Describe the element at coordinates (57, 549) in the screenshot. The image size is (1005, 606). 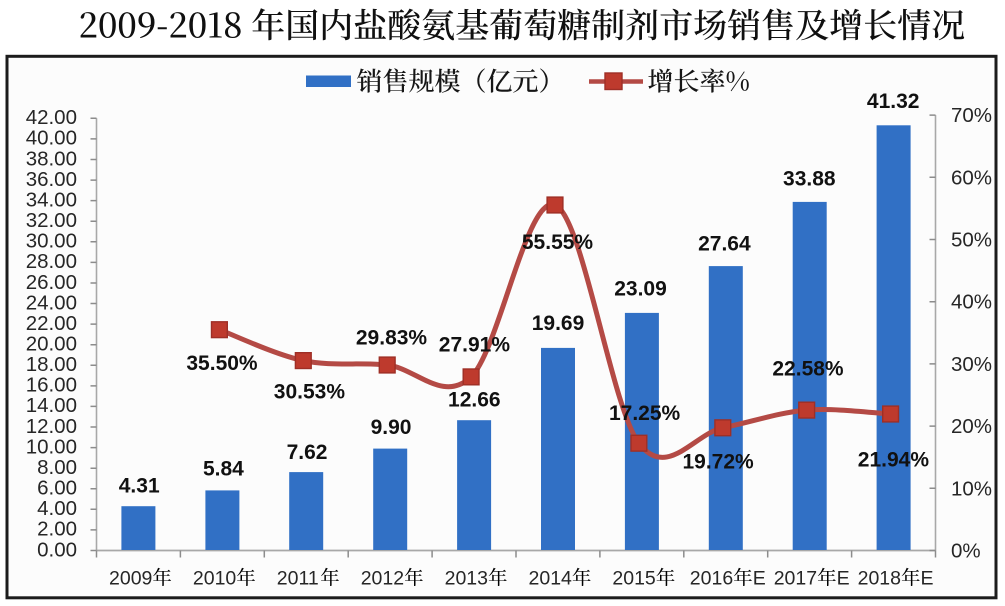
I see `svg-text: 0.00` at that location.